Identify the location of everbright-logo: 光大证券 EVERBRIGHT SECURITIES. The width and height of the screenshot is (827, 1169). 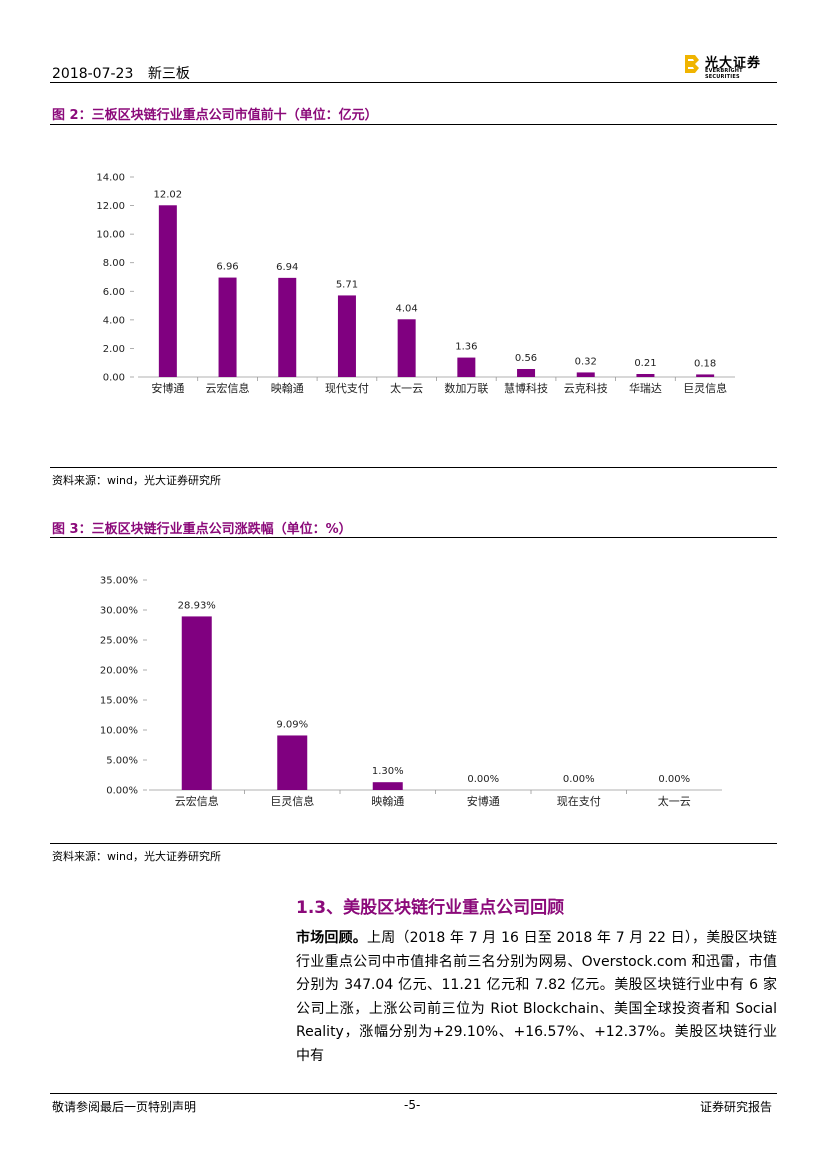
(731, 66).